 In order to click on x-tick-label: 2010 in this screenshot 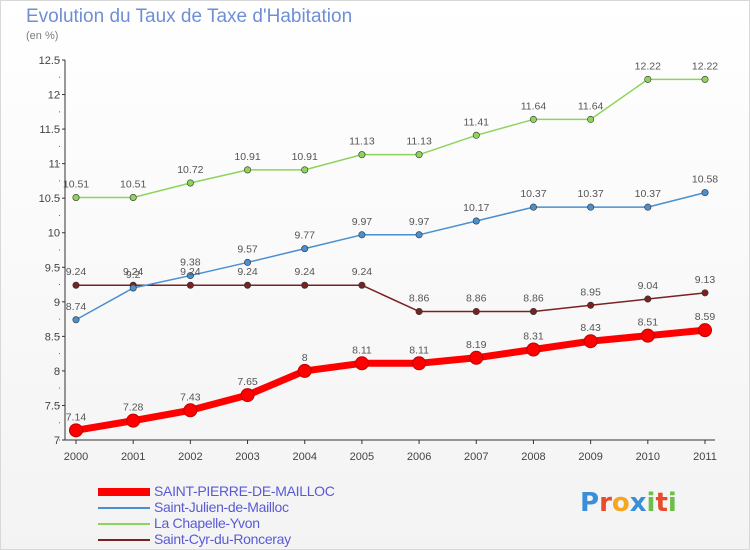, I will do `click(648, 457)`.